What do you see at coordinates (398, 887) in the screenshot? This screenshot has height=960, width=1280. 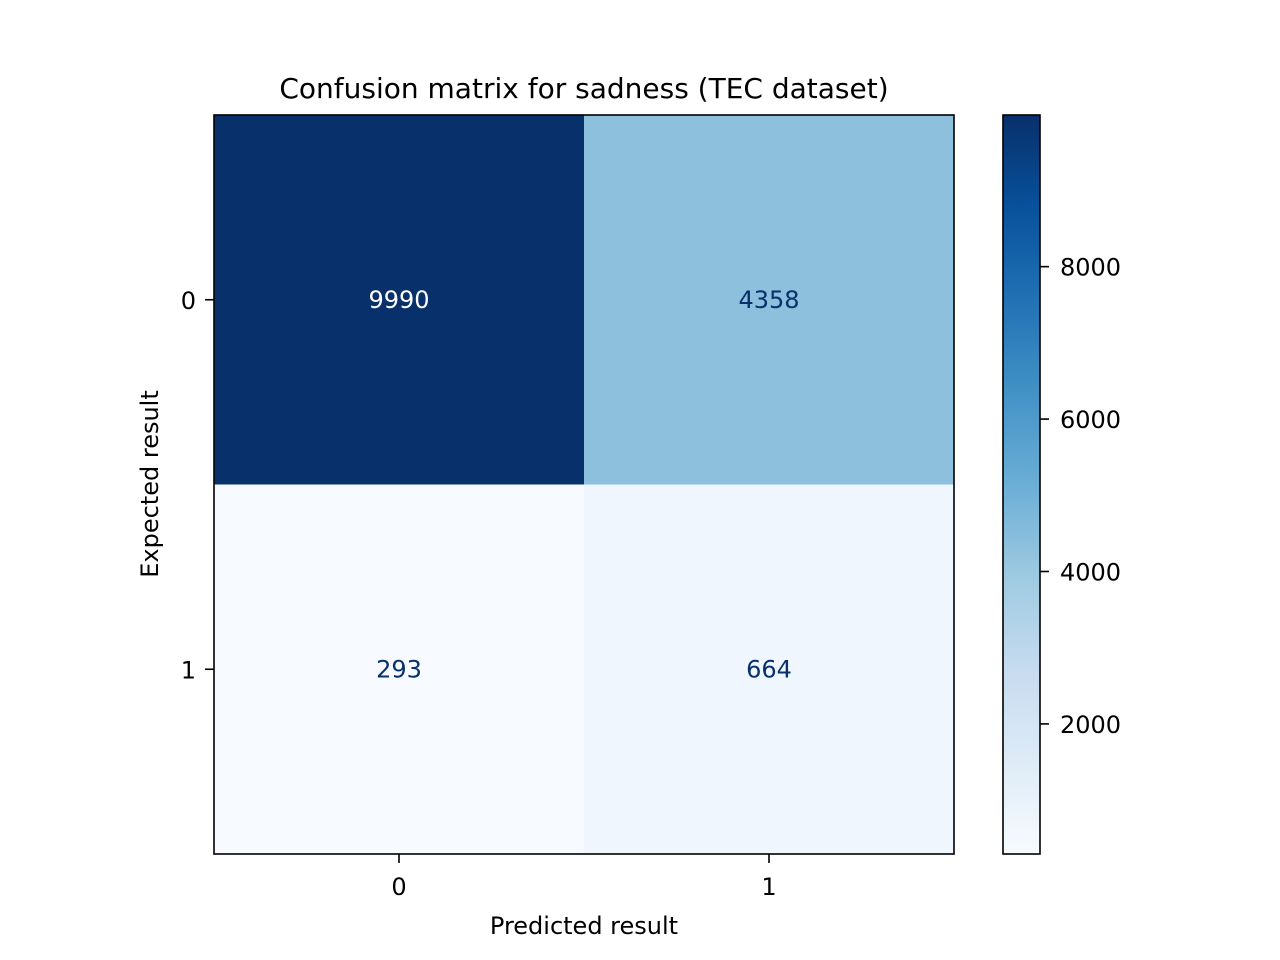 I see `x-tick-label: 0` at bounding box center [398, 887].